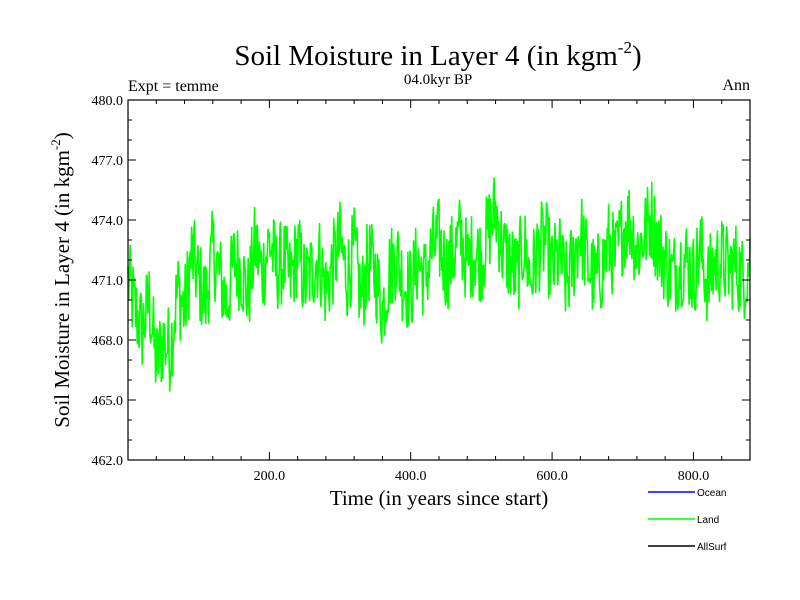  What do you see at coordinates (108, 161) in the screenshot?
I see `y-tick-label: 477.0` at bounding box center [108, 161].